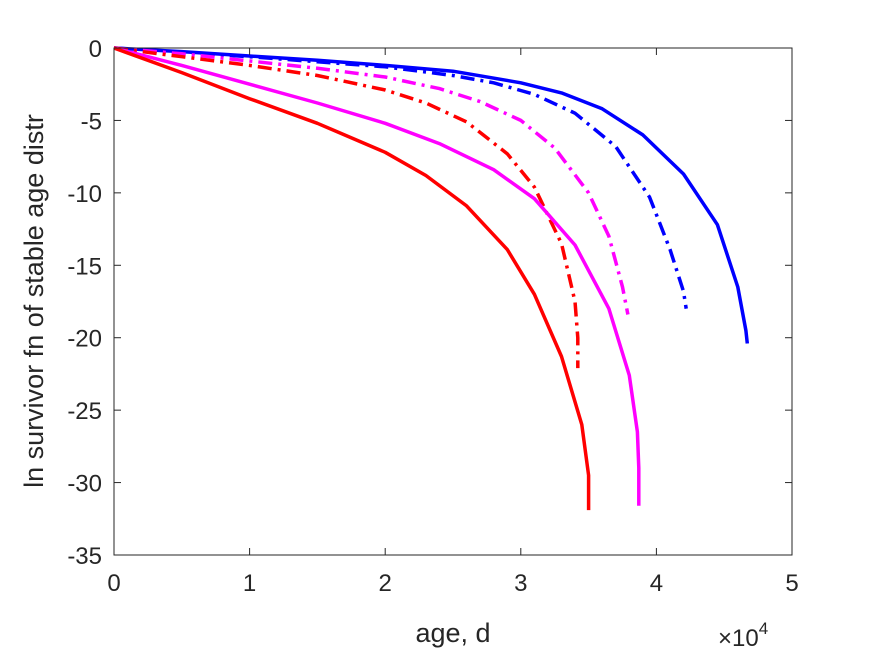 The image size is (875, 656). What do you see at coordinates (249, 583) in the screenshot?
I see `x-tick-label-1: 1` at bounding box center [249, 583].